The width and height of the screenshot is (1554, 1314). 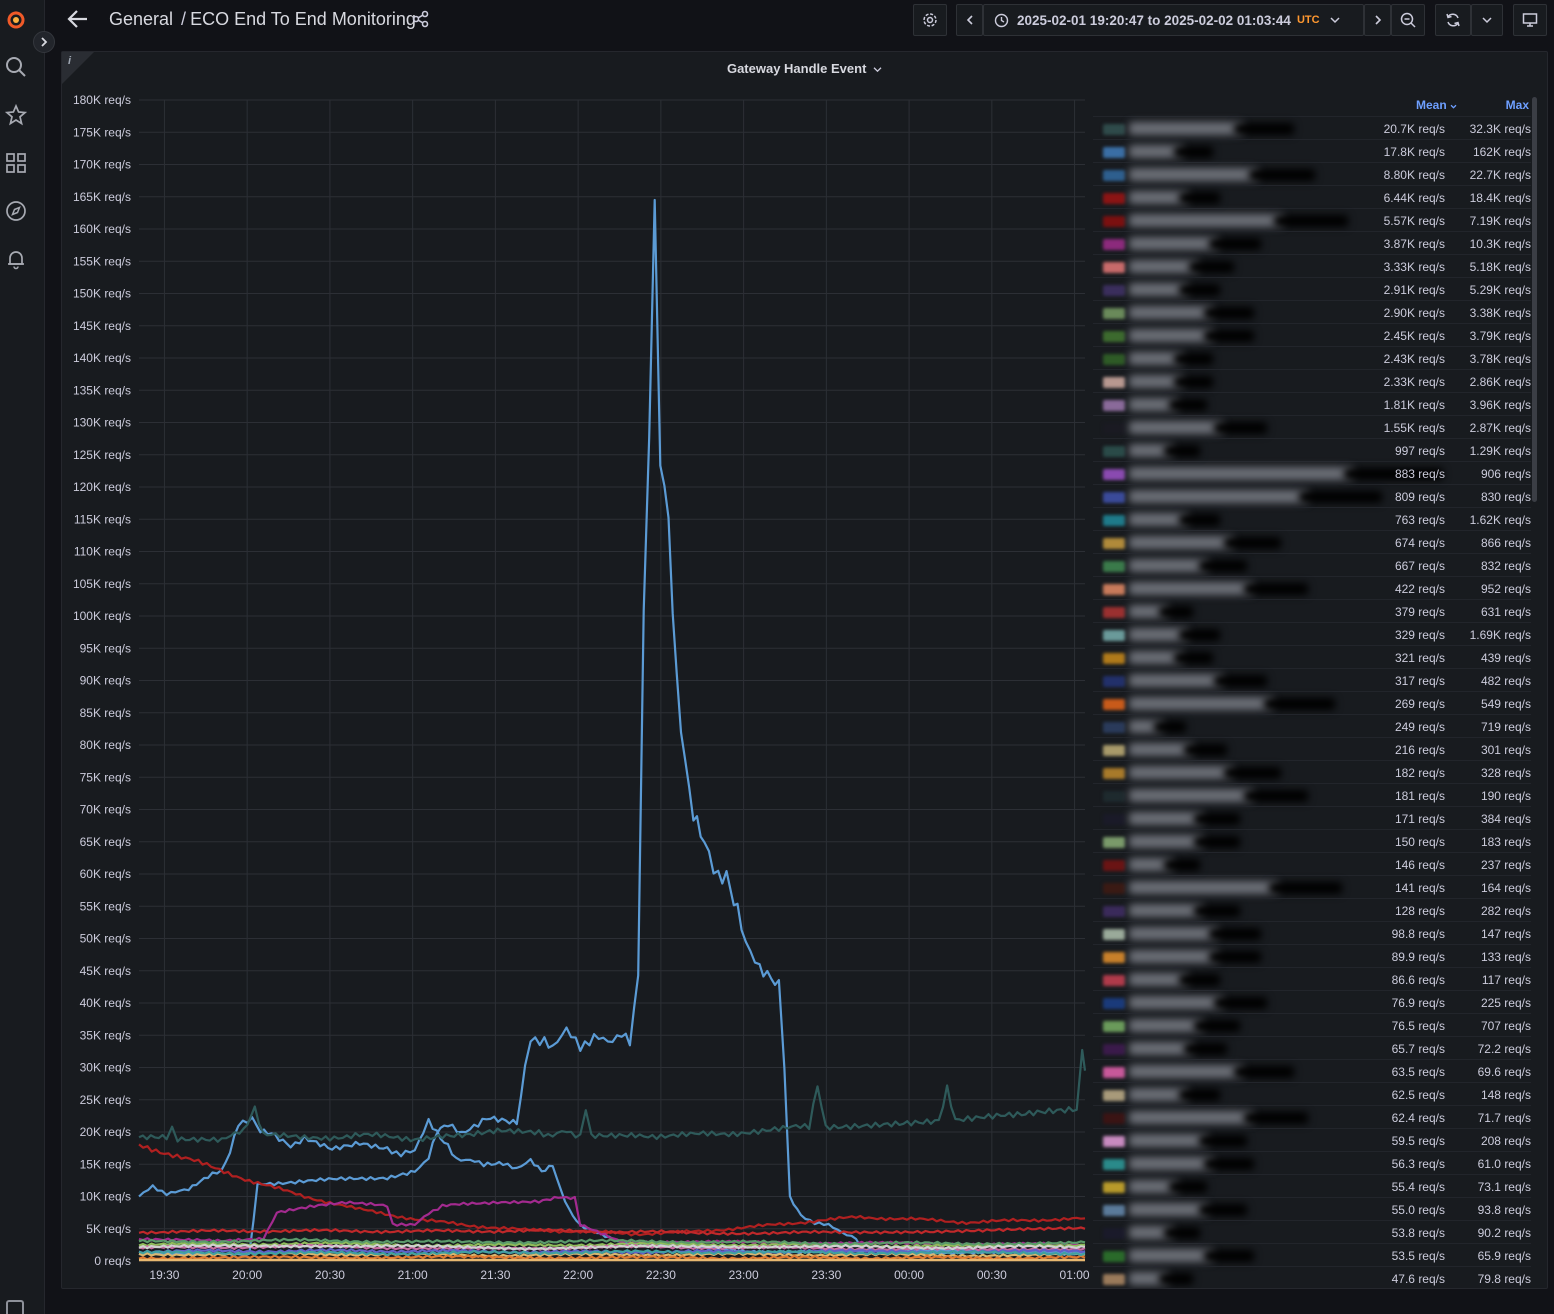 I want to click on legend-row: 62.5 req/s 148 req/s, so click(x=1312, y=1093).